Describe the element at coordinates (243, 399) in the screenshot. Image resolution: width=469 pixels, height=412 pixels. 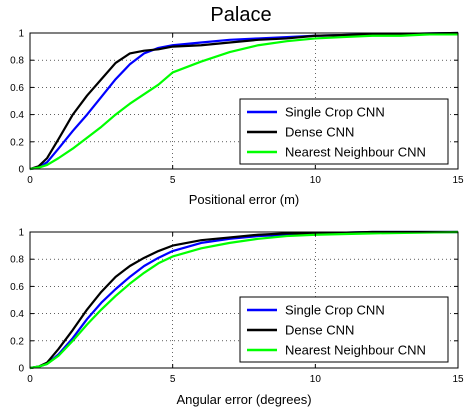
I see `x-axis-label: Angular error (degrees)` at that location.